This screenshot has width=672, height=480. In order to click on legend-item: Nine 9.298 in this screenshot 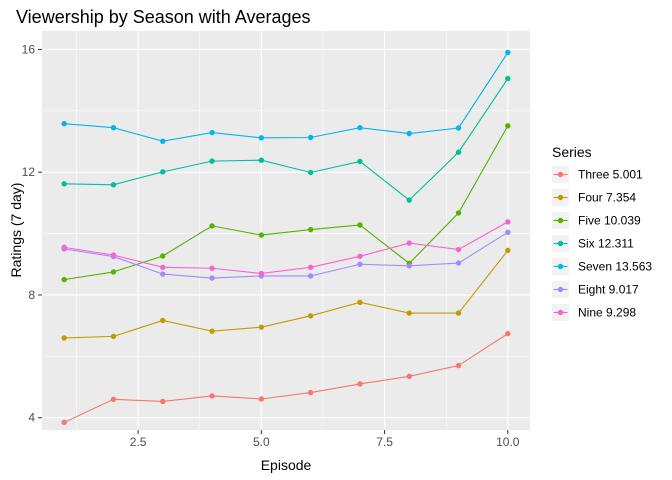, I will do `click(594, 312)`.